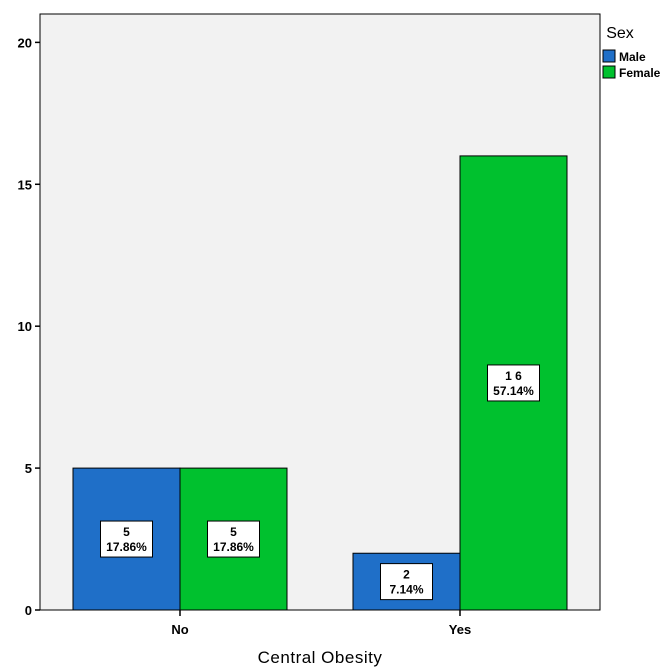 This screenshot has height=667, width=670. I want to click on data-label-percent: 7.14%, so click(406, 590).